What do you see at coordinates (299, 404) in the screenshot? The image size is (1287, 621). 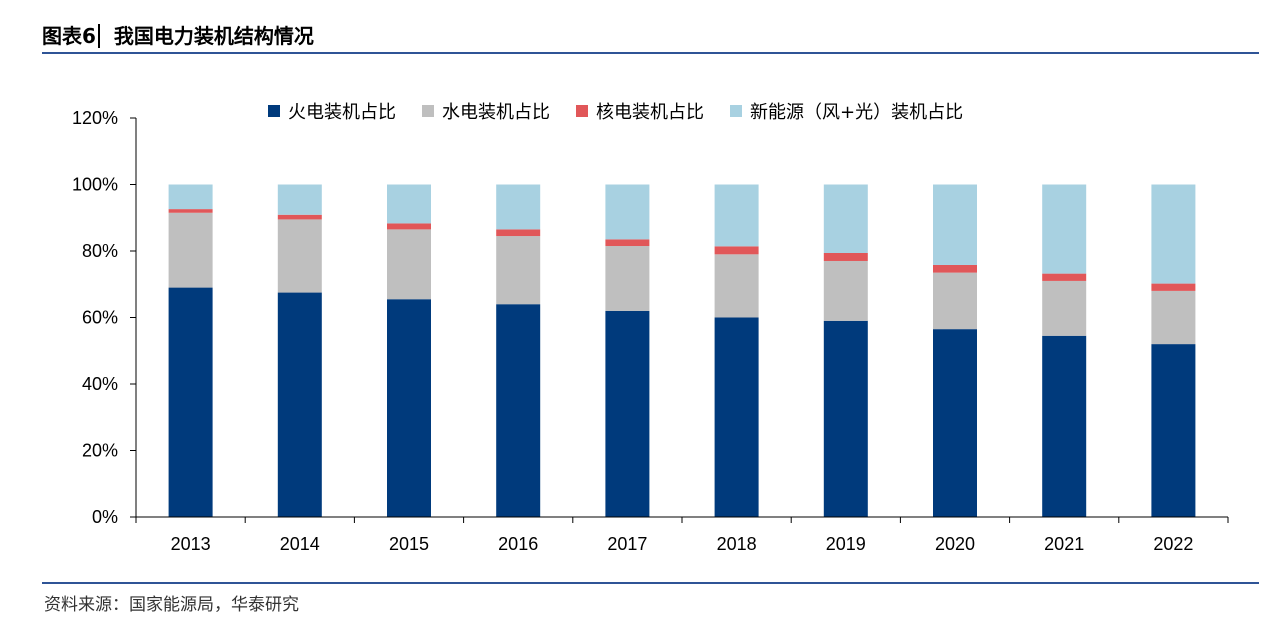 I see `bar-segment-thermal-2014` at bounding box center [299, 404].